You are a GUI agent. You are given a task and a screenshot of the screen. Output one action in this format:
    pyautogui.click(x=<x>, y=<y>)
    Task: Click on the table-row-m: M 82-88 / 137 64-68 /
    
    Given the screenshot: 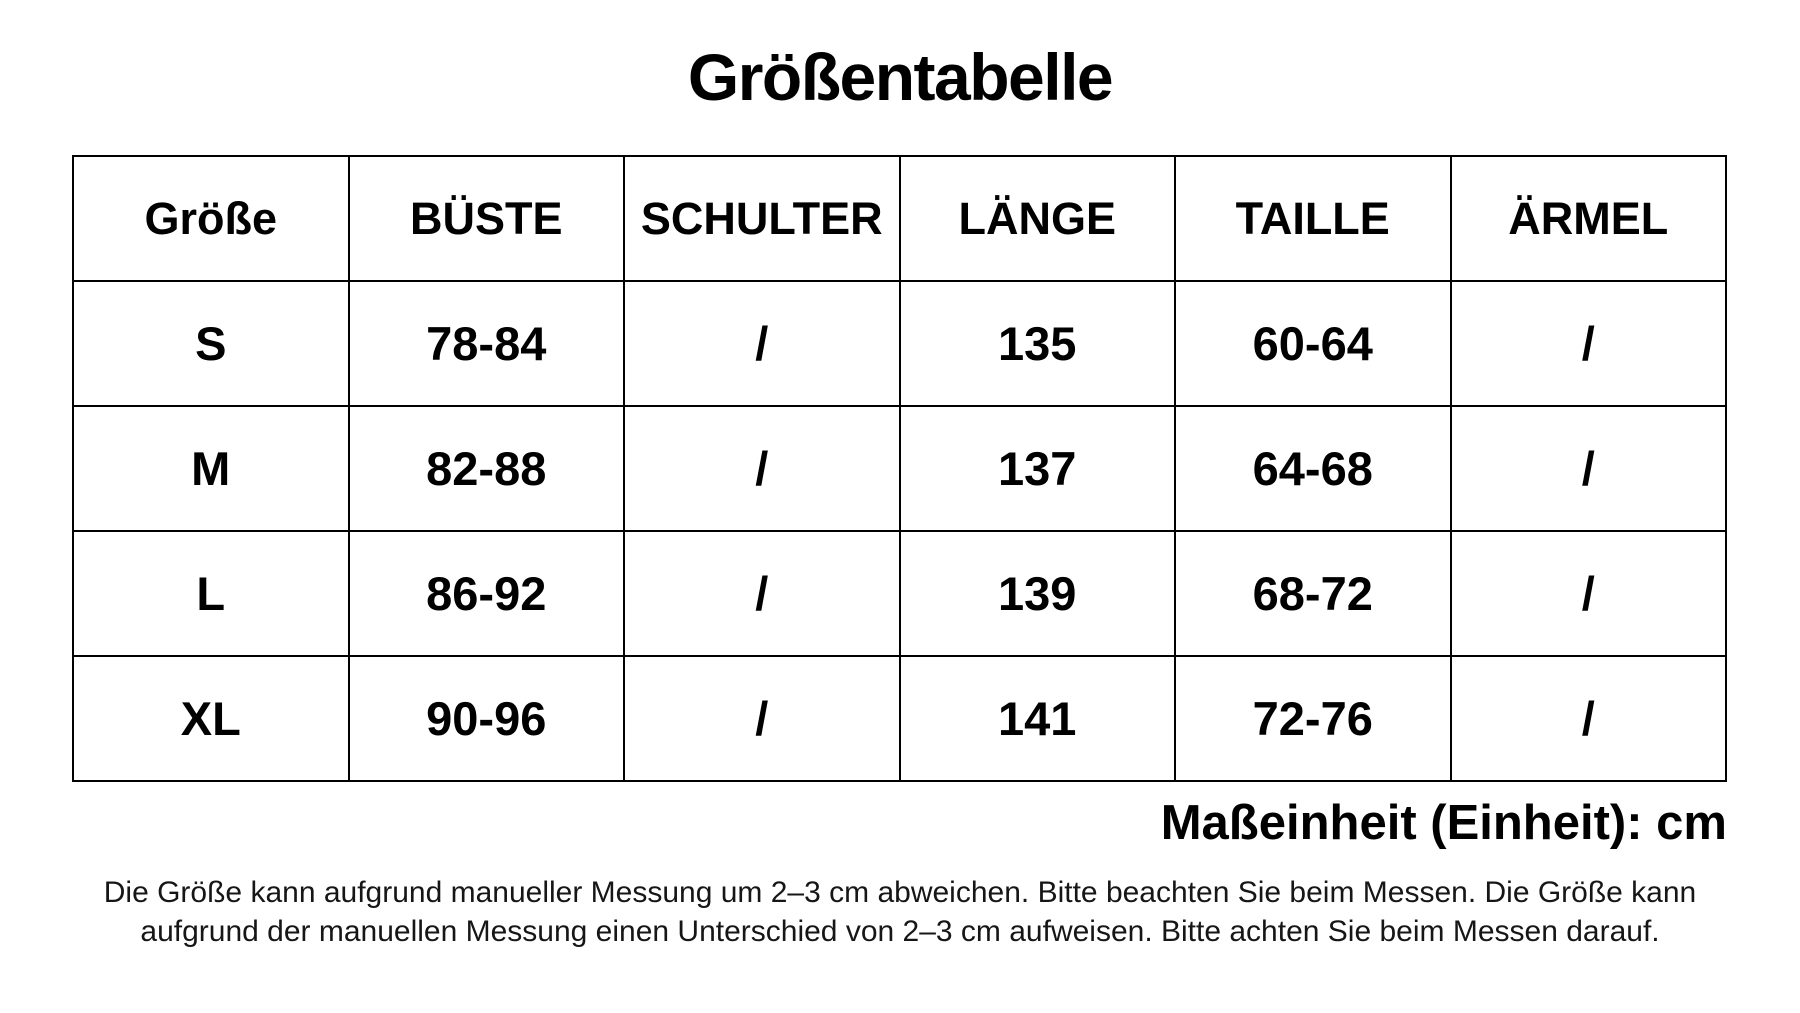 What is the action you would take?
    pyautogui.click(x=899, y=468)
    